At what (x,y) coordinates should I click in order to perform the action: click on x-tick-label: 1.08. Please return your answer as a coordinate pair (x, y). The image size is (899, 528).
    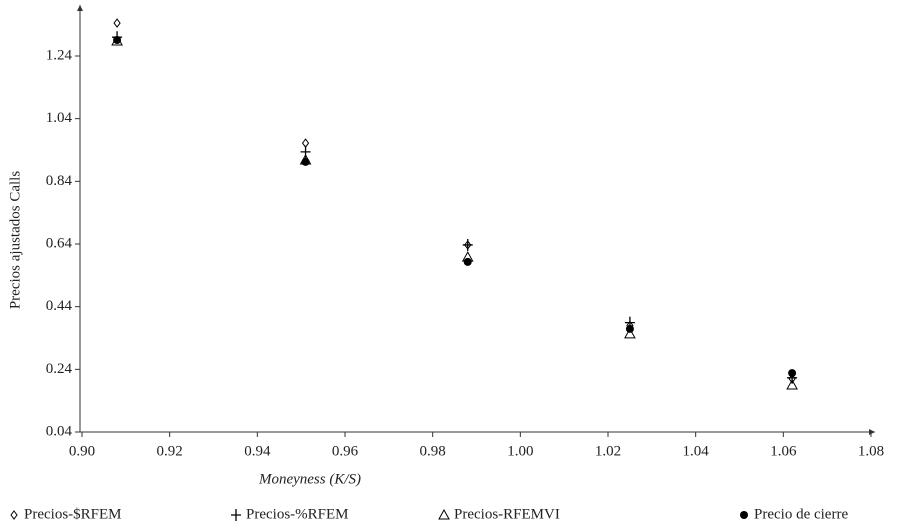
    Looking at the image, I should click on (871, 451).